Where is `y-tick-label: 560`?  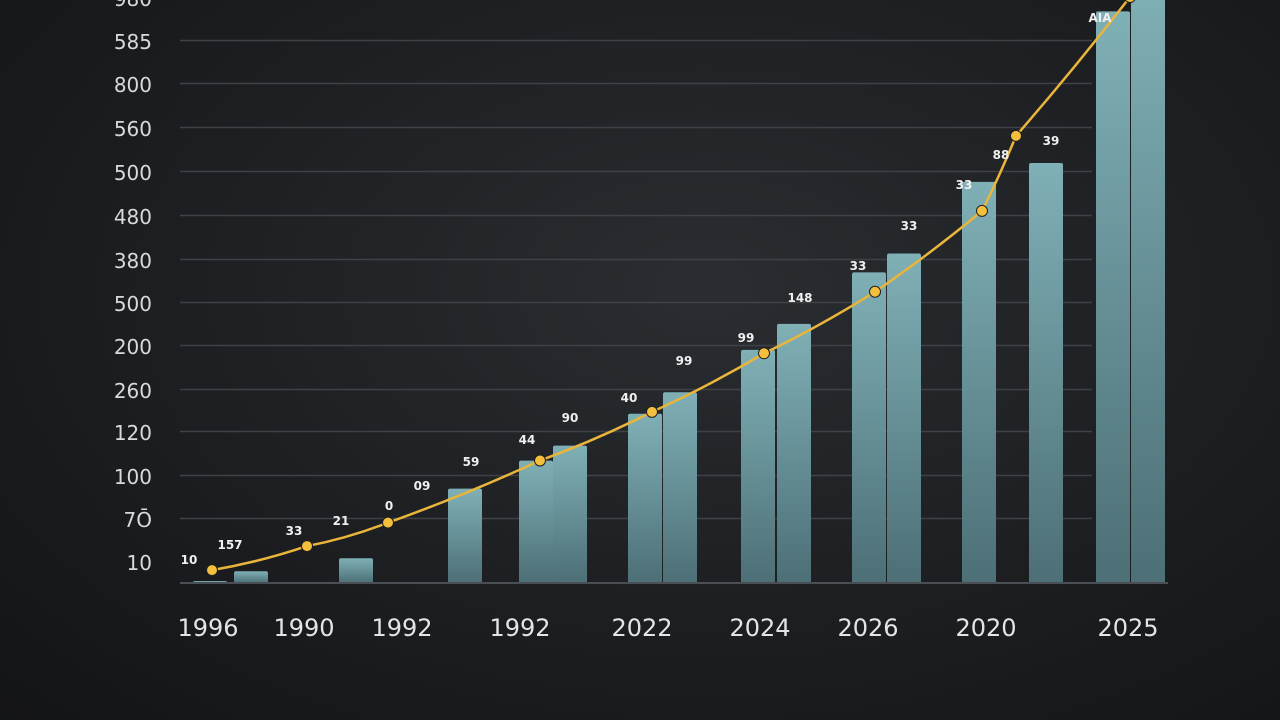 y-tick-label: 560 is located at coordinates (133, 129).